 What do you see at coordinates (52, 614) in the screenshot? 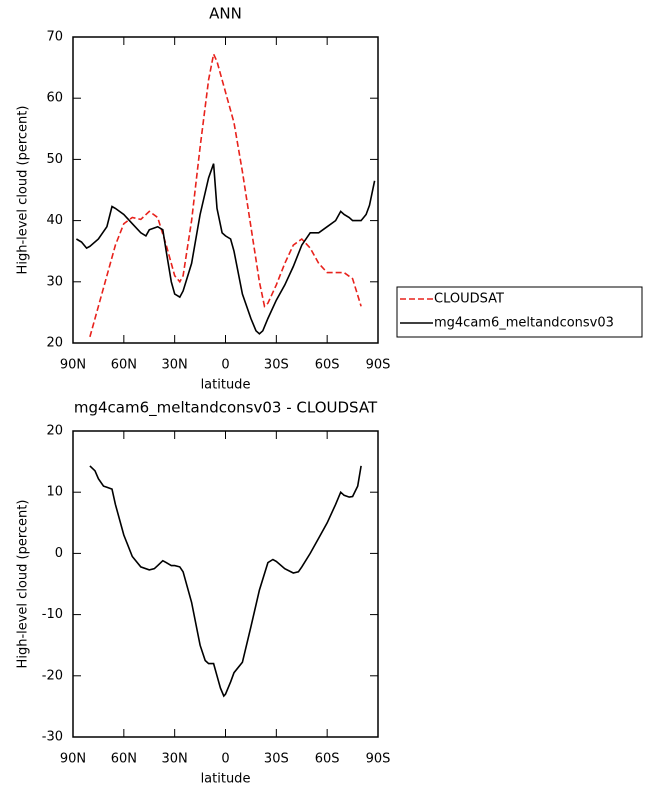
I see `y-tick-label: -10` at bounding box center [52, 614].